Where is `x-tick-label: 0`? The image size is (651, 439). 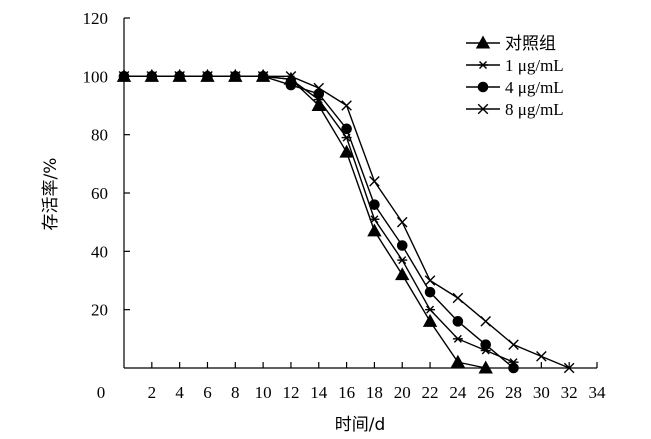 x-tick-label: 0 is located at coordinates (101, 392).